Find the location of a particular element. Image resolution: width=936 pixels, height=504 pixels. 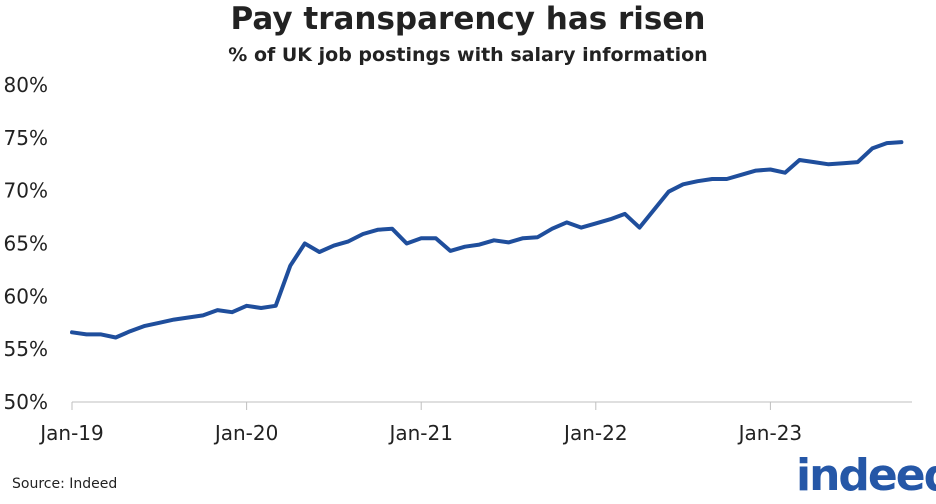

y-tick-label: 75% is located at coordinates (26, 138).